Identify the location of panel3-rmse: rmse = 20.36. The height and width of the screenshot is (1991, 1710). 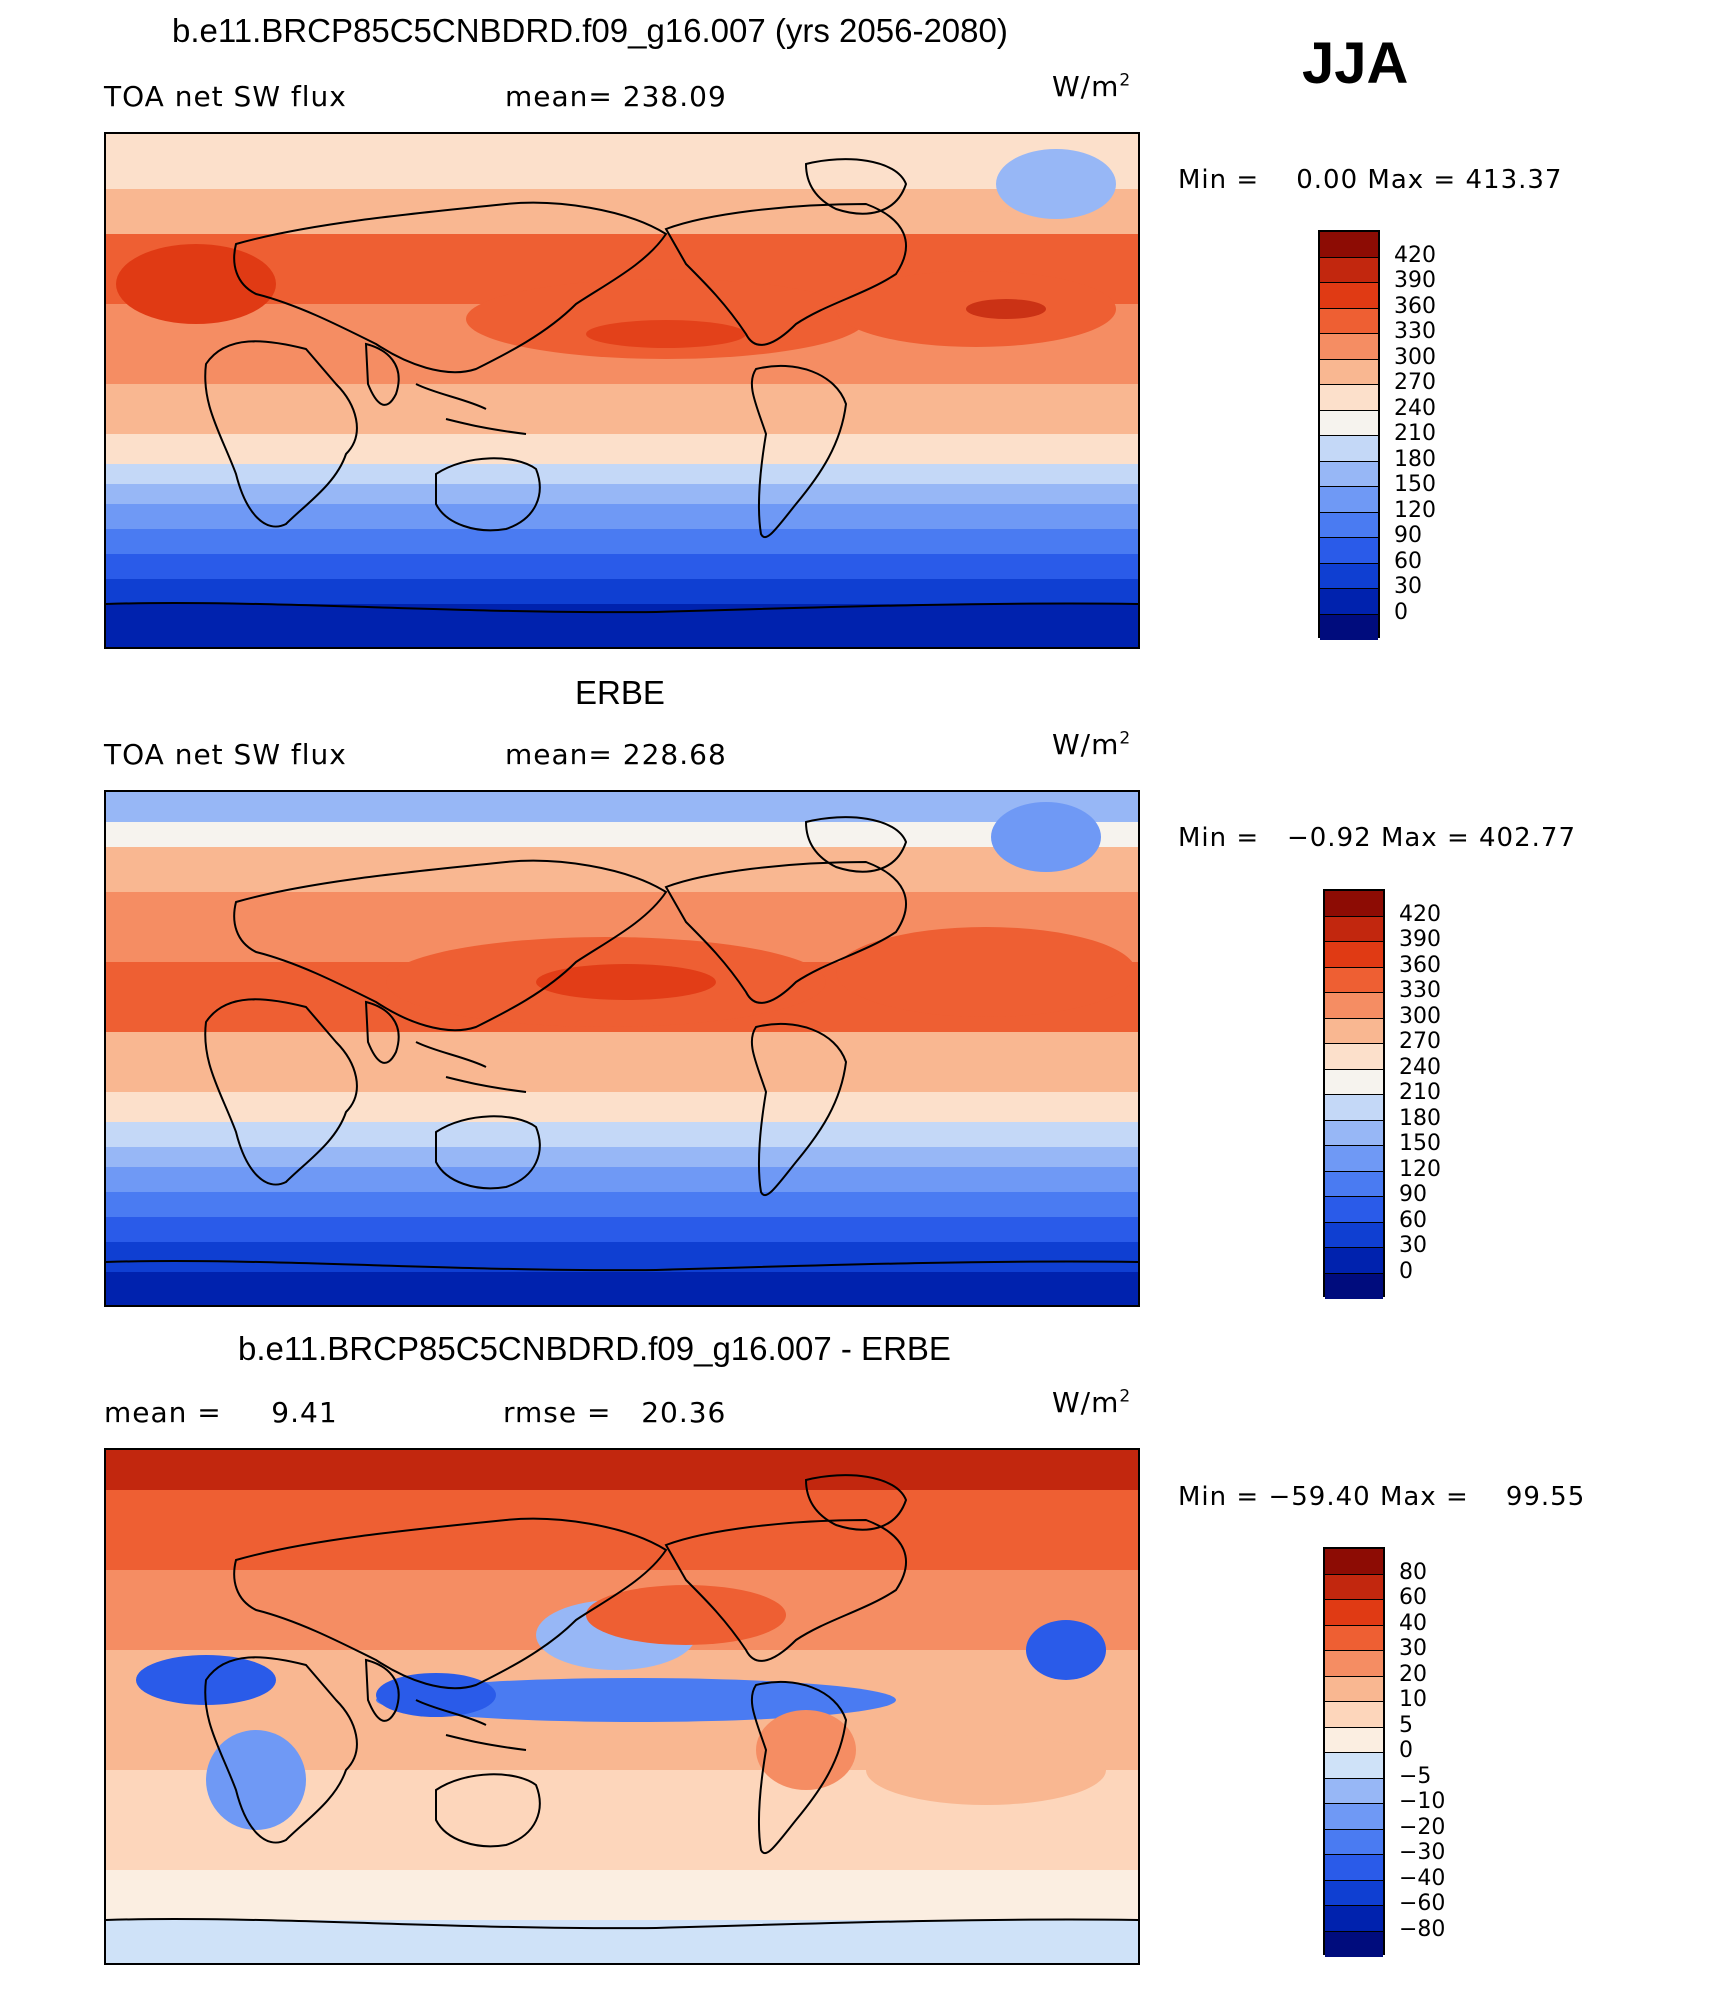
(615, 1412).